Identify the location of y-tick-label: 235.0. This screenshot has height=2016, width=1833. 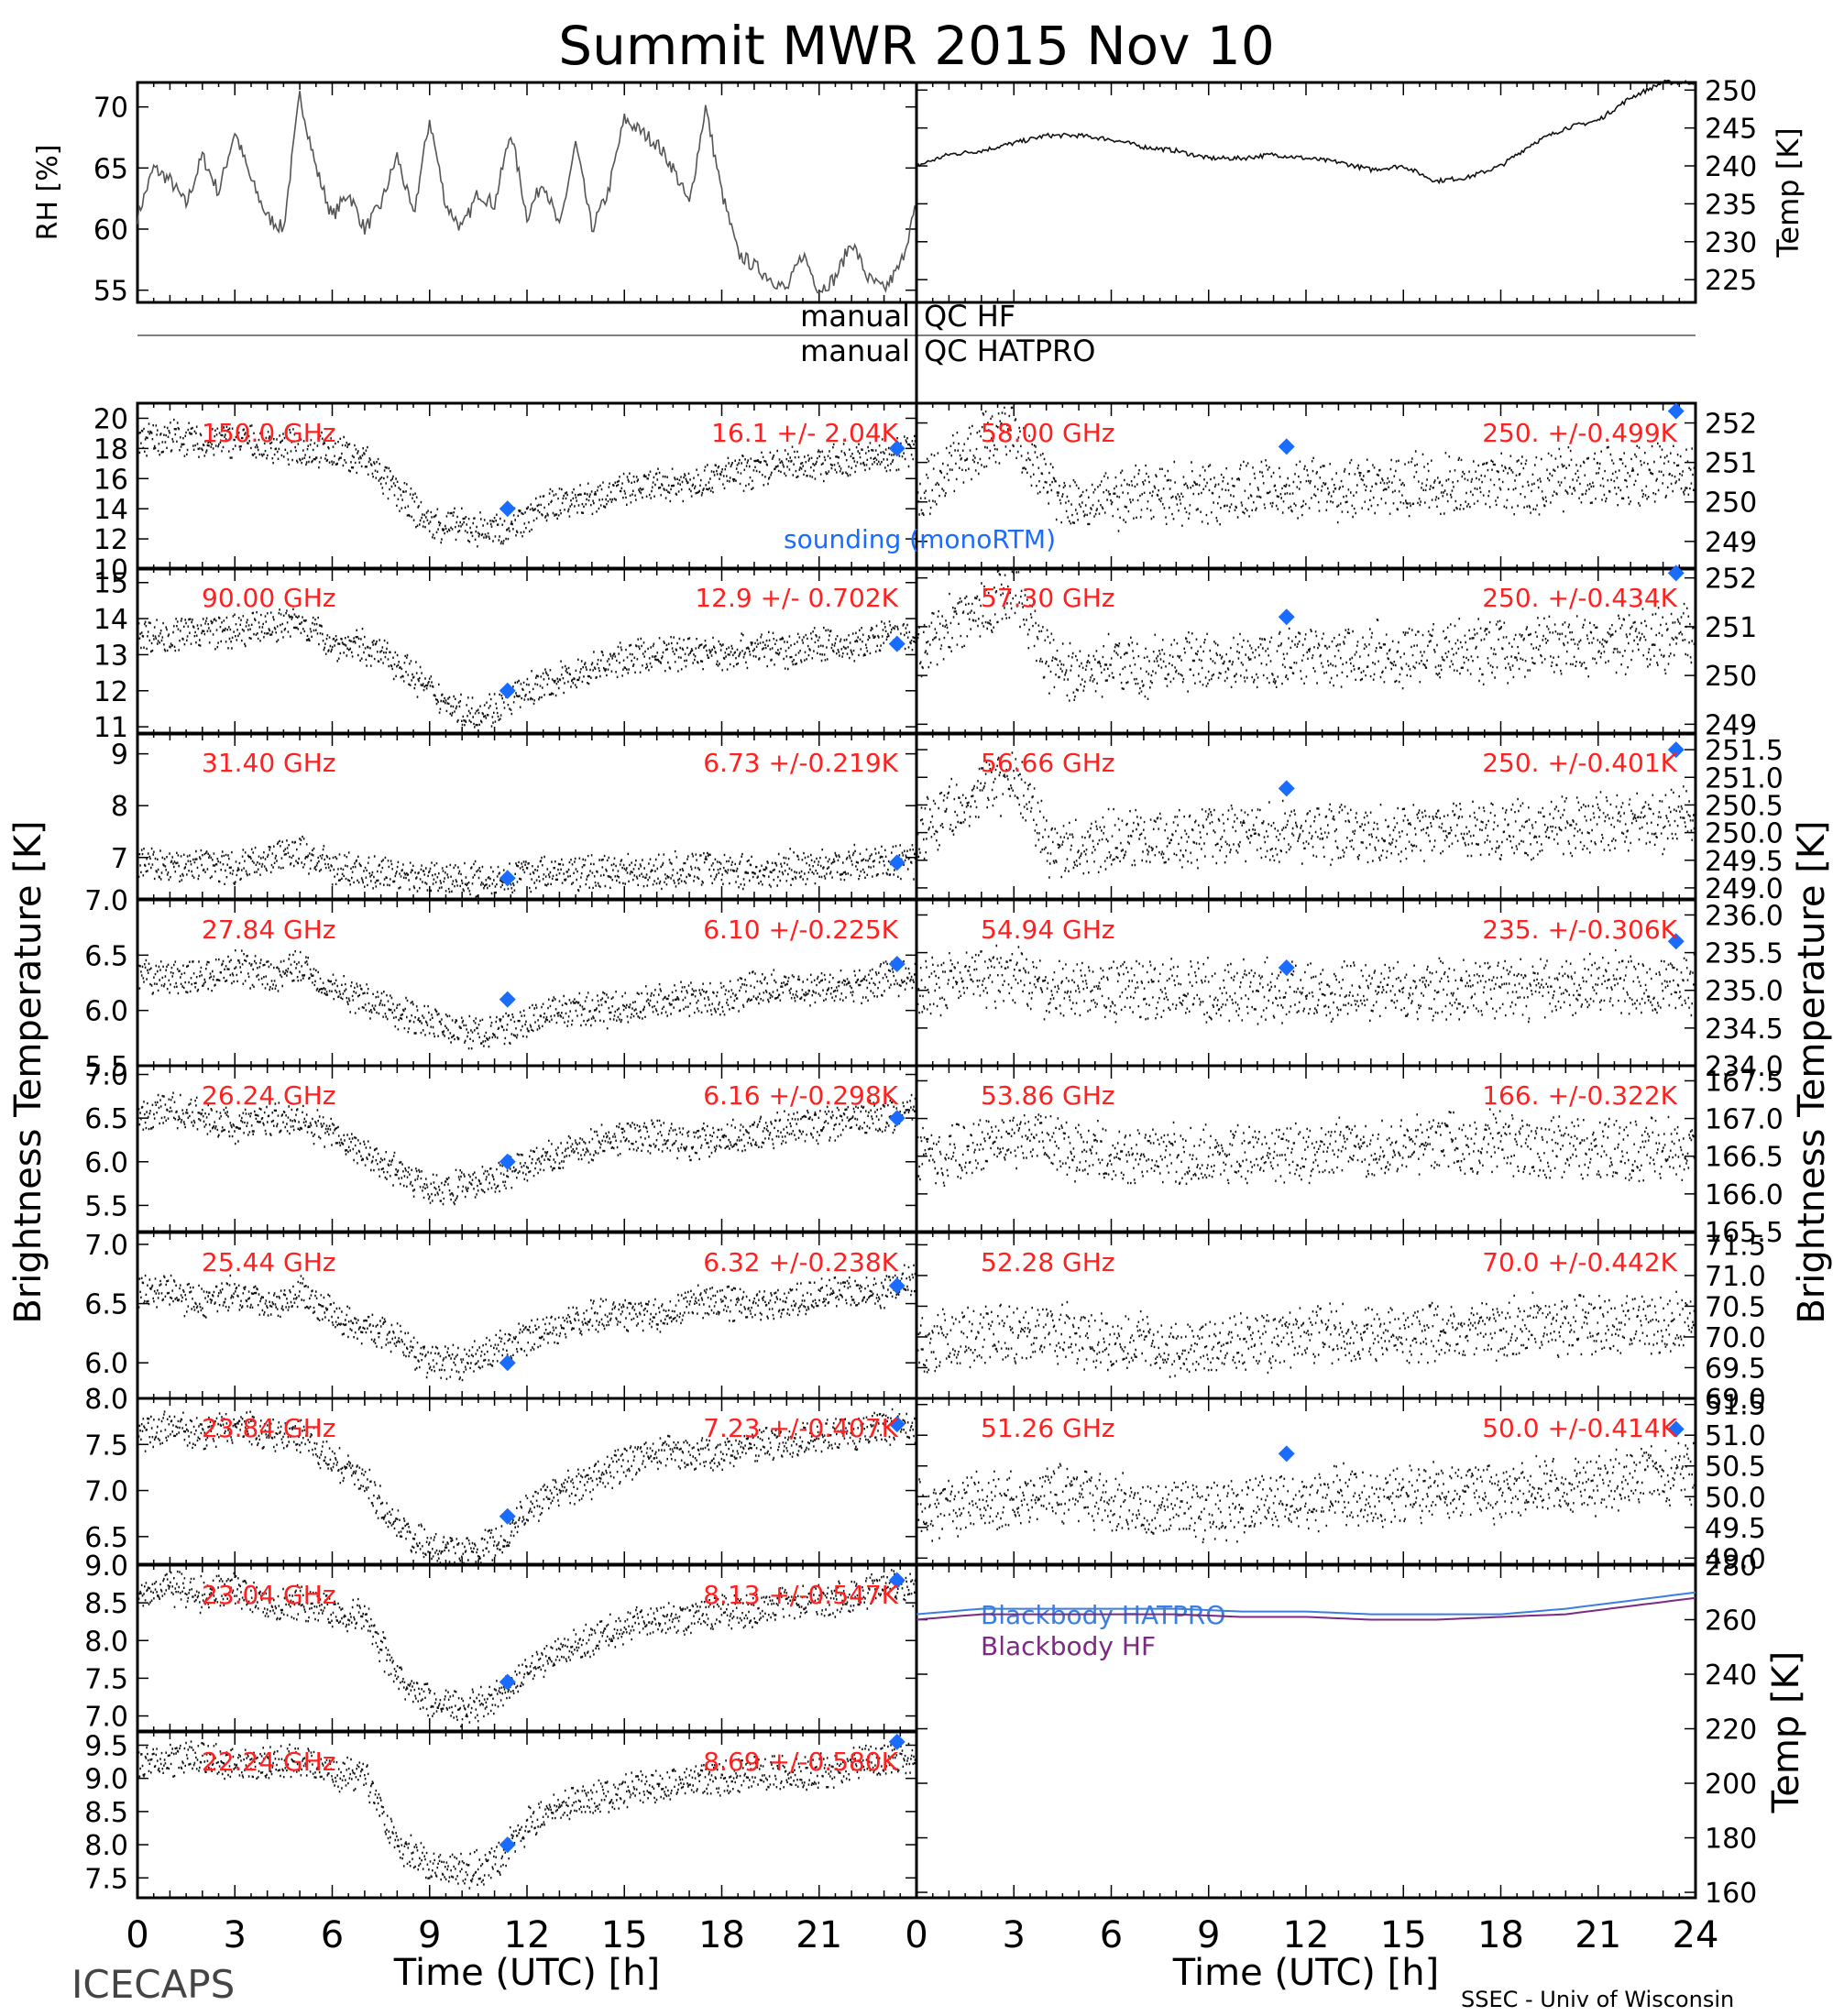
(1744, 992).